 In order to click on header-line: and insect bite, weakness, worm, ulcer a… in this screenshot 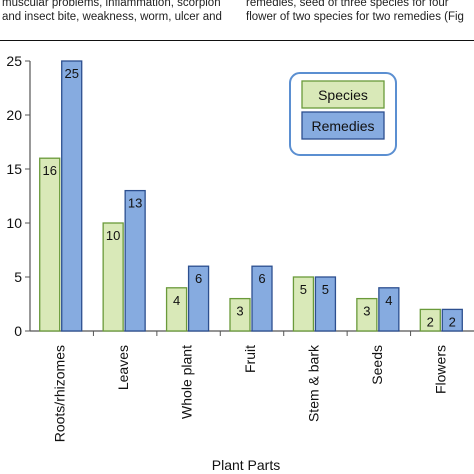, I will do `click(112, 17)`.